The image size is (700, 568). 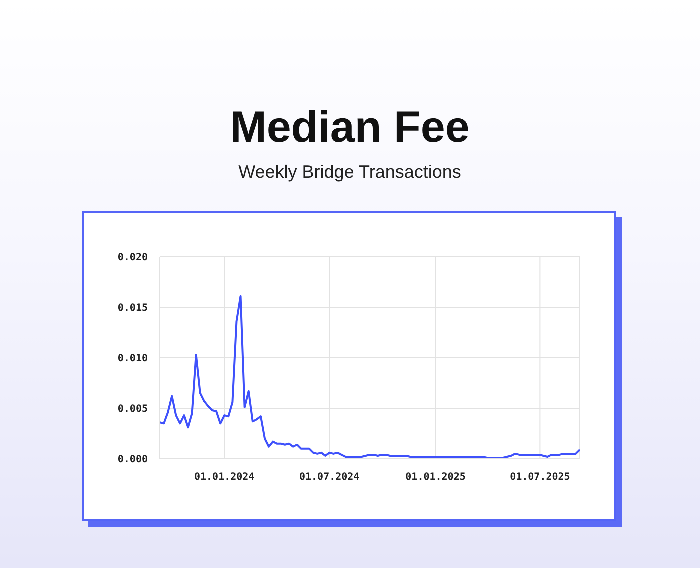 I want to click on y-tick-label: 0.005, so click(x=133, y=410).